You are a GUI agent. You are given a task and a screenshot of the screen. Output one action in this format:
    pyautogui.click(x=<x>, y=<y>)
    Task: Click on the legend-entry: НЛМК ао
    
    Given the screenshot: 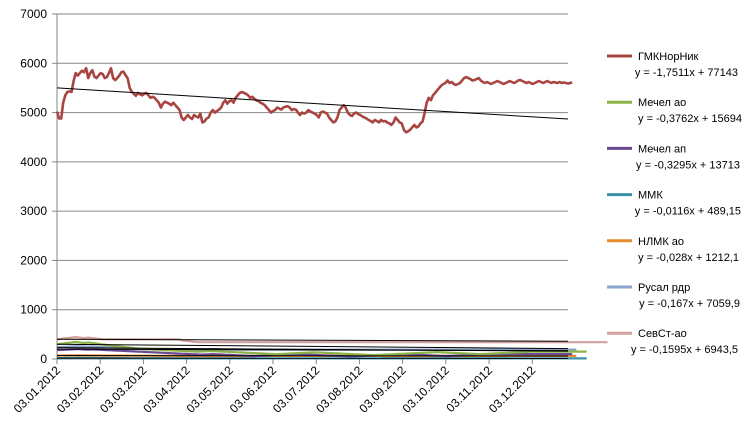 What is the action you would take?
    pyautogui.click(x=661, y=242)
    